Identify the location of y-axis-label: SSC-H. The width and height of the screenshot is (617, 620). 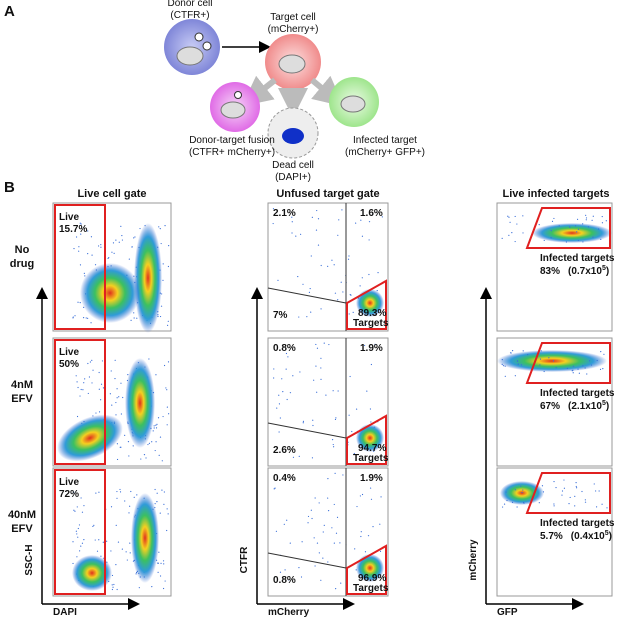
(29, 559).